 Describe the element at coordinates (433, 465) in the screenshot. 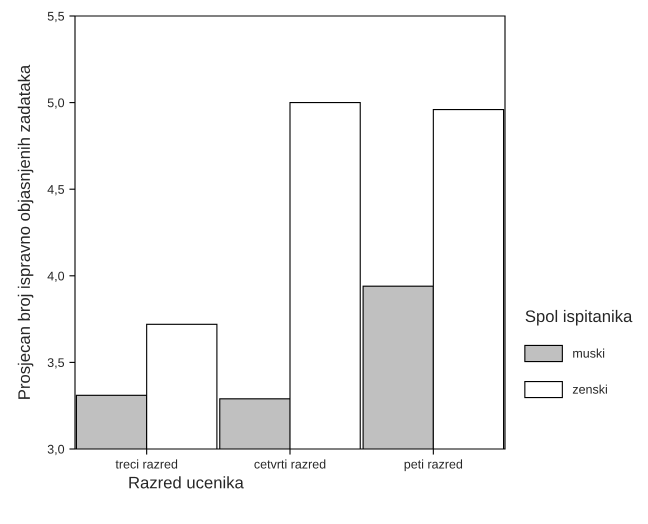

I see `x-tick-label: peti razred` at that location.